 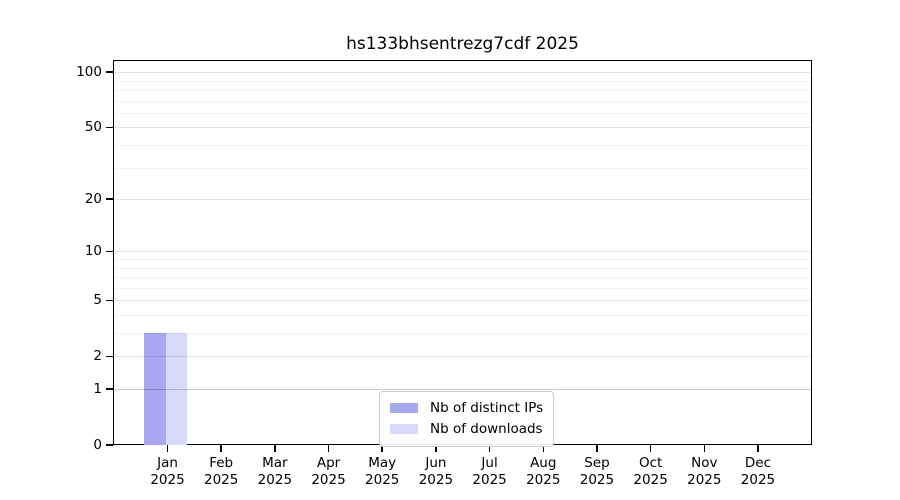 I want to click on x-axis-tick-label: Aug 2025, so click(x=543, y=472).